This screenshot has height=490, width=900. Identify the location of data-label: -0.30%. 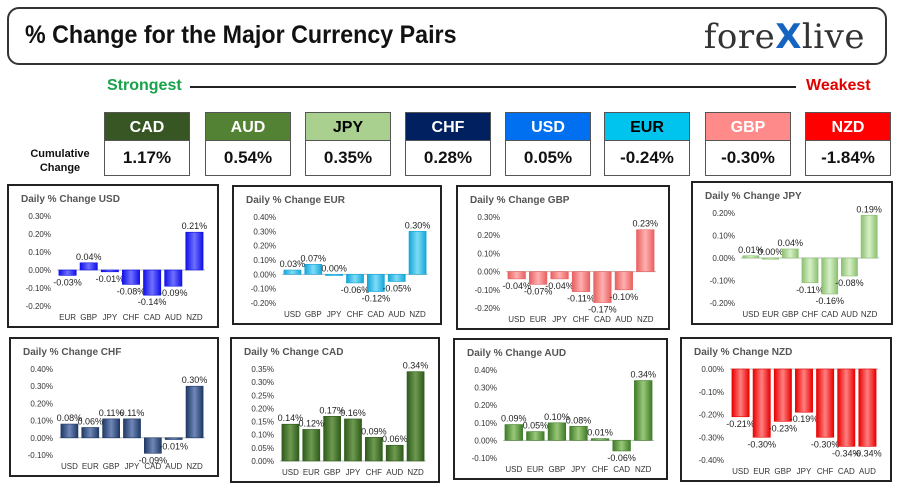
(761, 444).